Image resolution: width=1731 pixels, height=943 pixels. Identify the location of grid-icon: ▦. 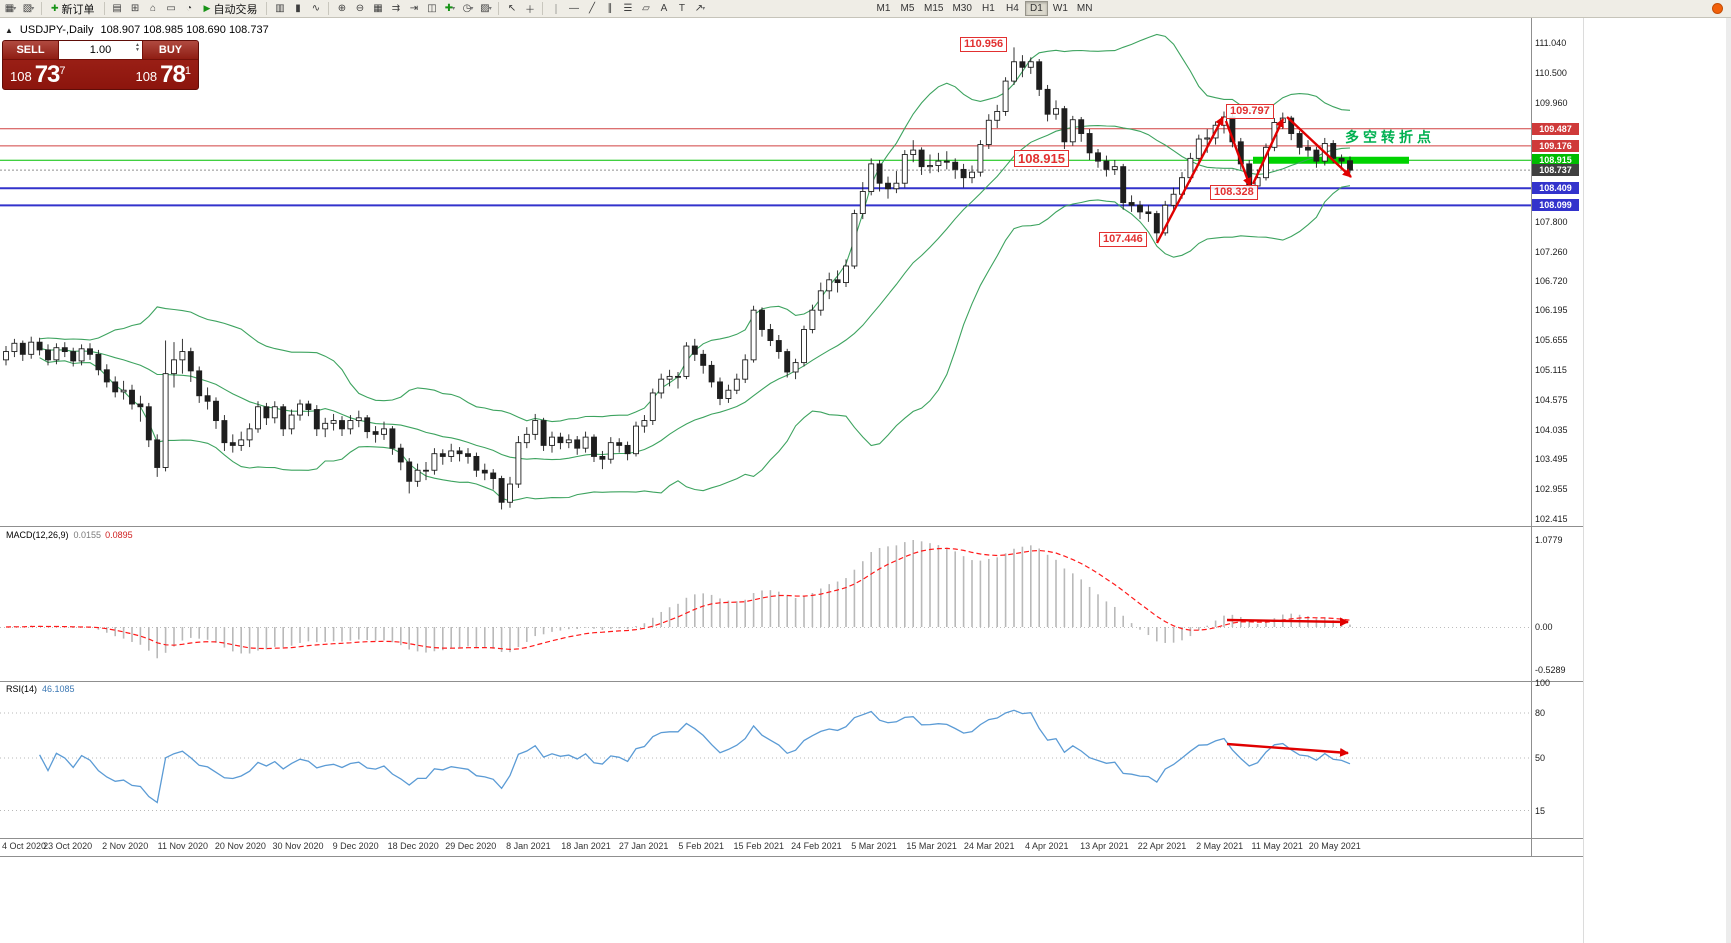
(377, 8).